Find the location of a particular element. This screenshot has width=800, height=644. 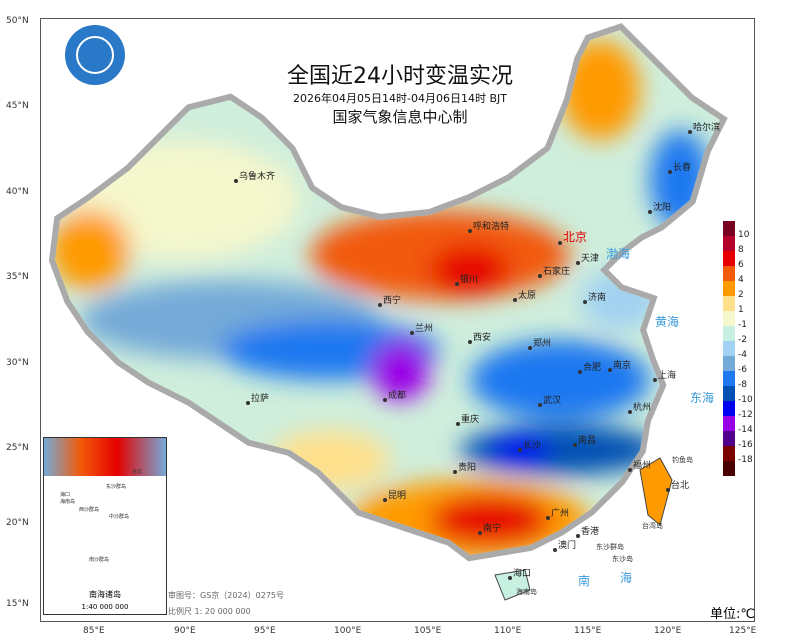

city-label: 台北 is located at coordinates (680, 485).